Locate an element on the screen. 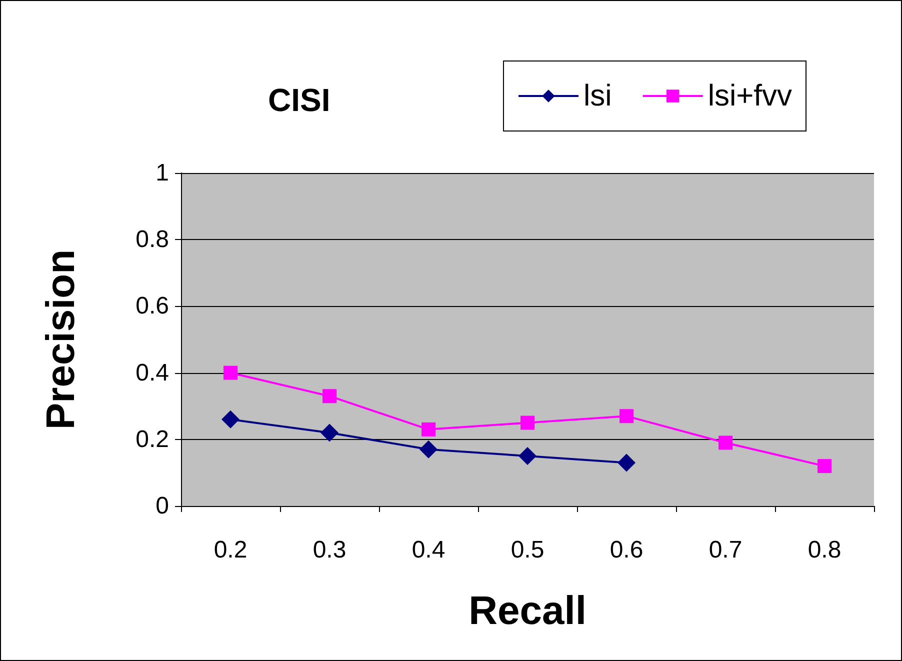 The image size is (902, 661). legend-label: lsi+fvv is located at coordinates (750, 96).